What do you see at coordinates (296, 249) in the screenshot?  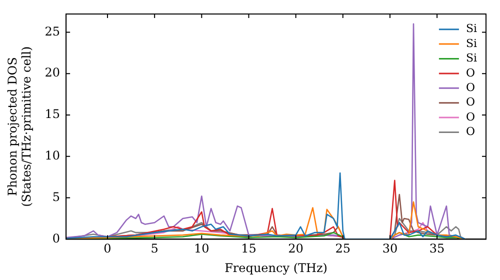 I see `x-tick-label: 20` at bounding box center [296, 249].